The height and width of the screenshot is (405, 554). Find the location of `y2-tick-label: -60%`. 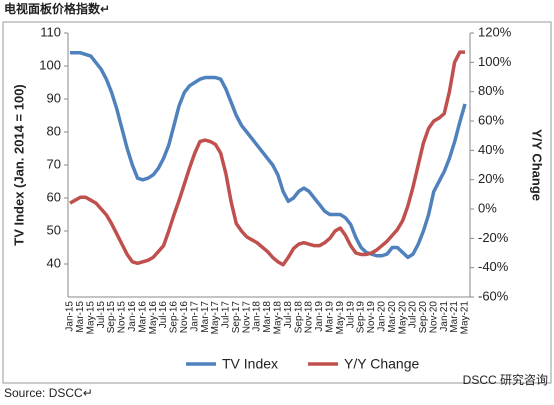

y2-tick-label: -60% is located at coordinates (493, 295).